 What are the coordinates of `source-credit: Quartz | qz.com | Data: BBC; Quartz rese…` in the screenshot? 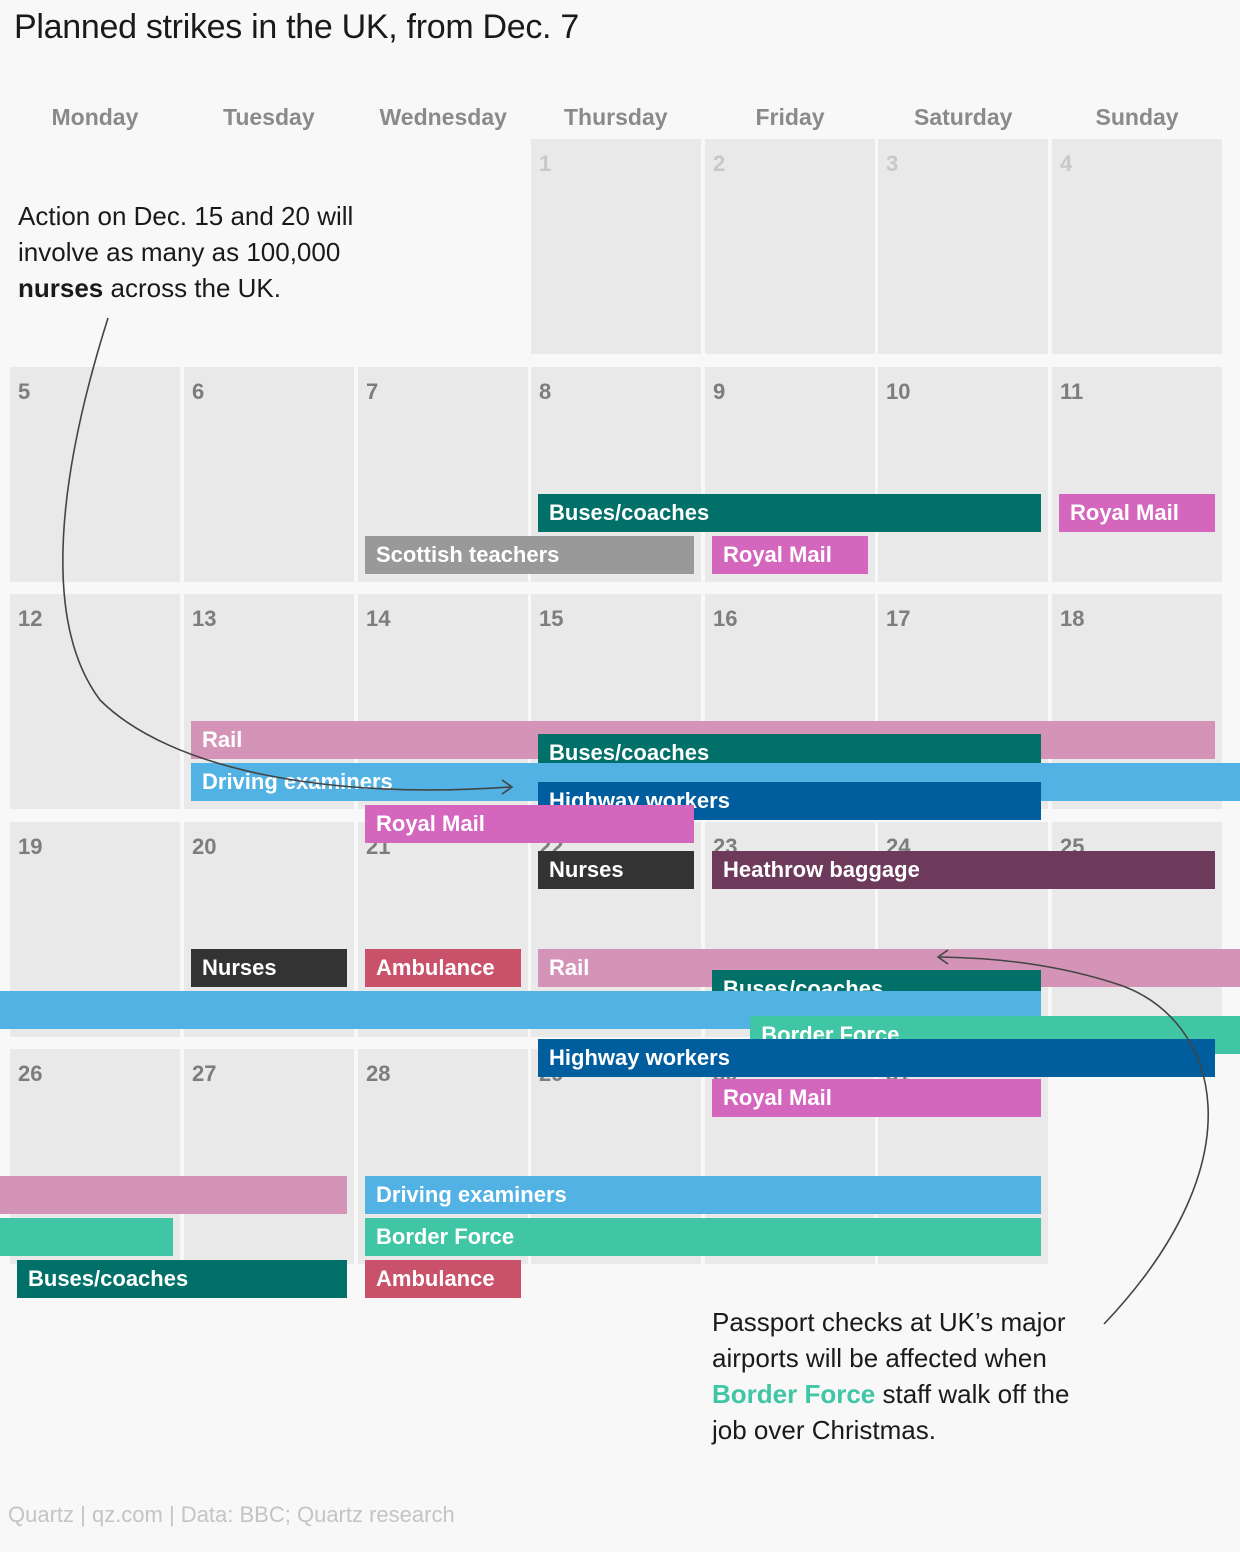 It's located at (231, 1514).